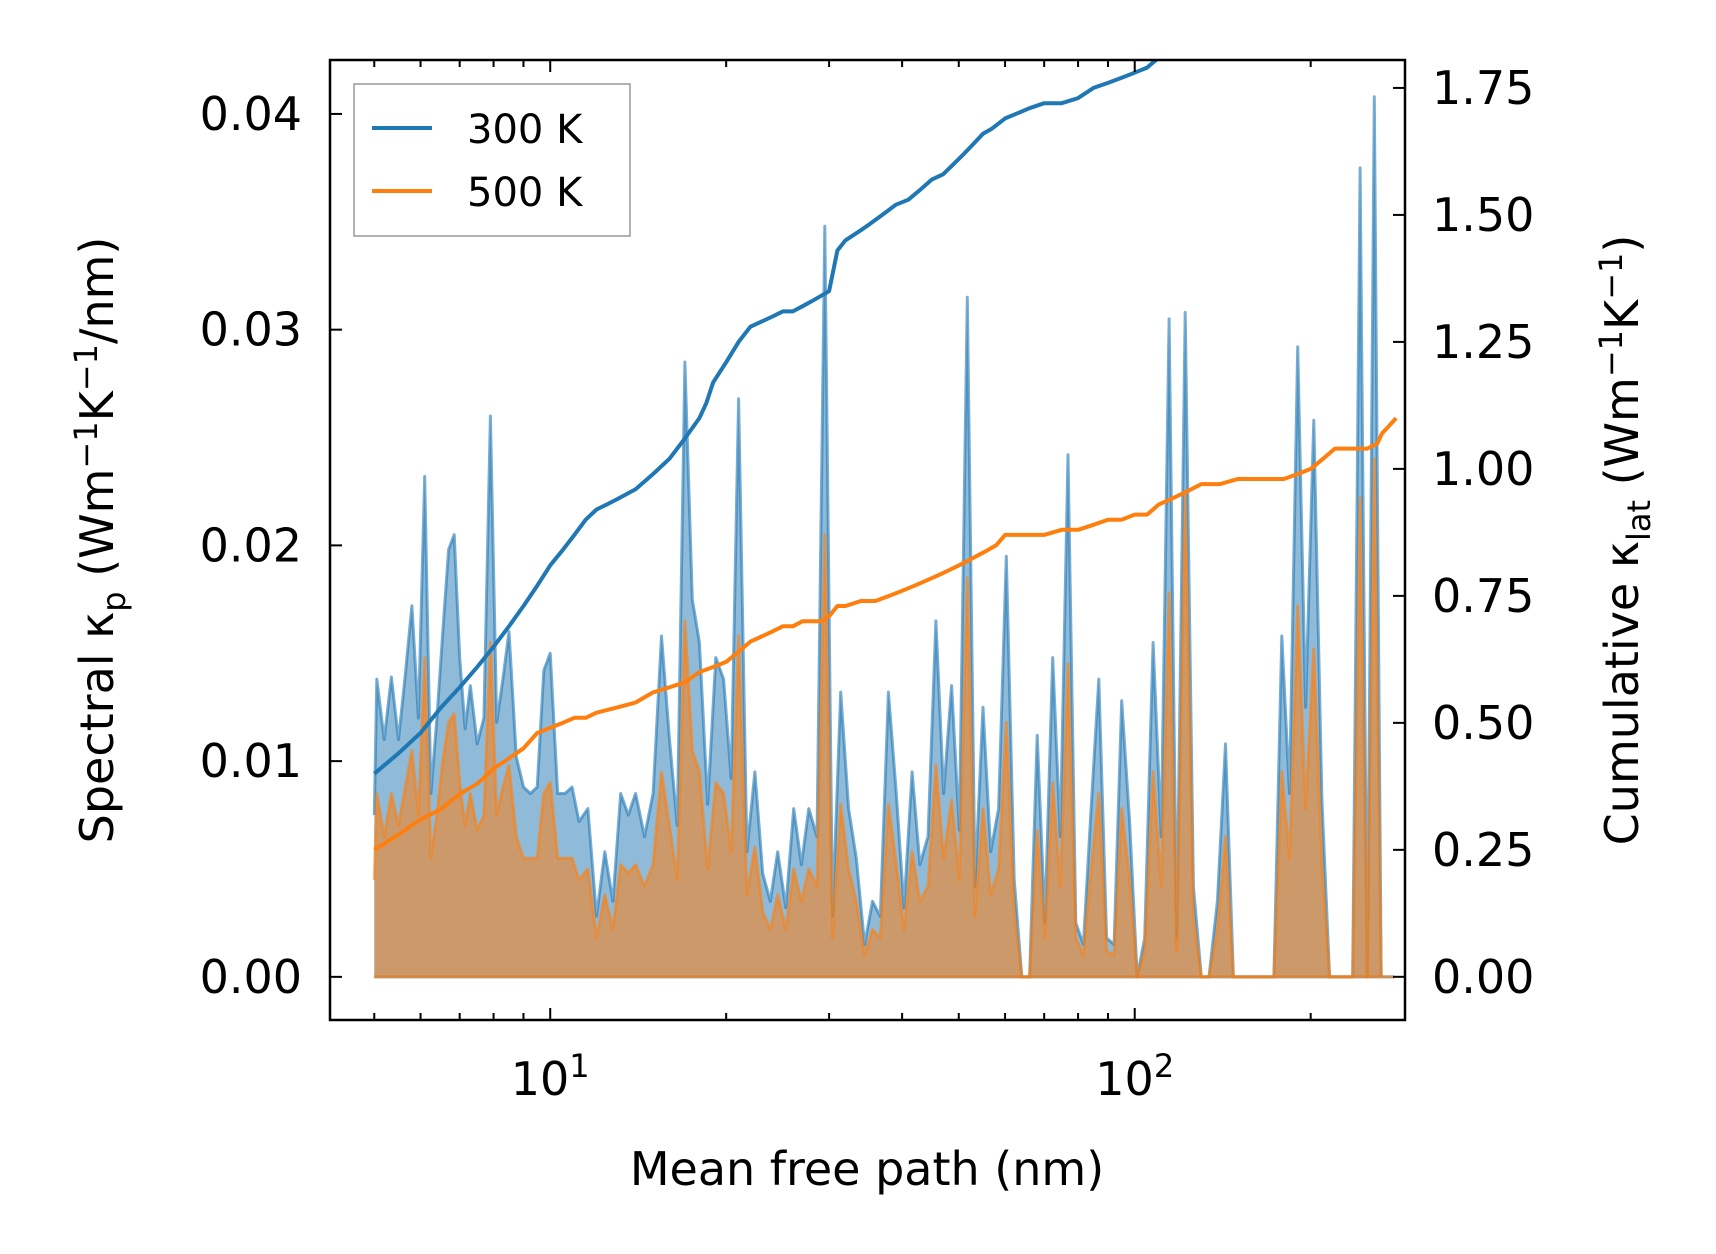  What do you see at coordinates (1483, 215) in the screenshot?
I see `y2-tick-label: 1.50` at bounding box center [1483, 215].